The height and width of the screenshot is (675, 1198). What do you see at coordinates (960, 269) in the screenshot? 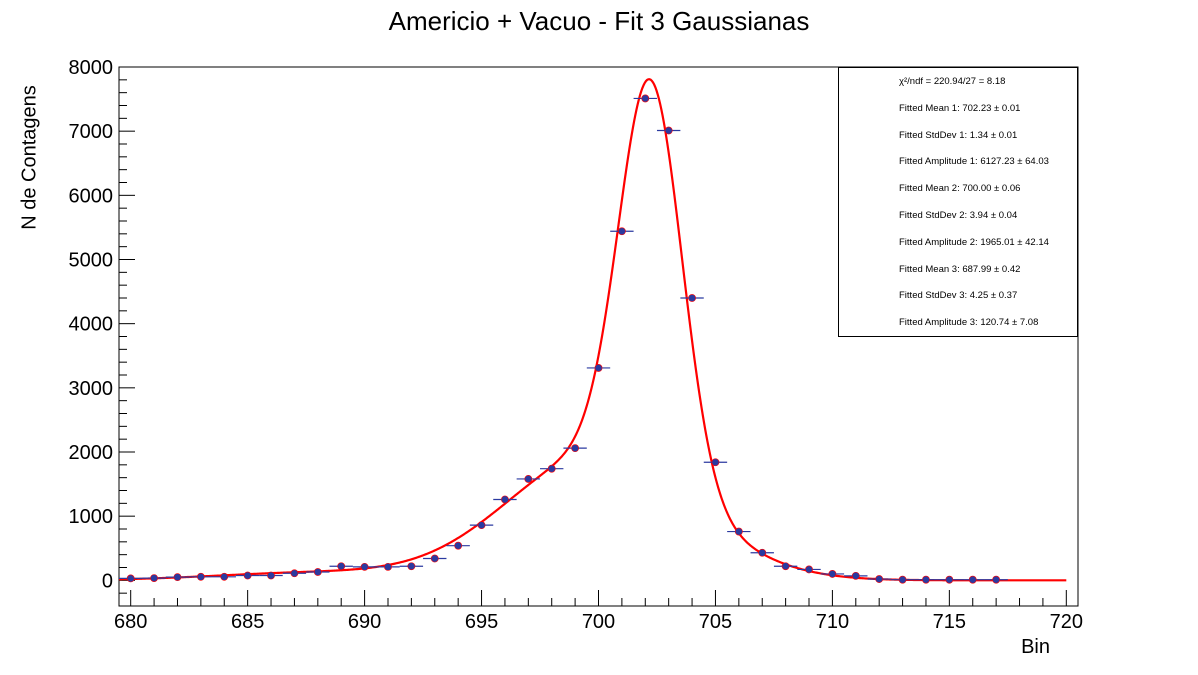
I see `stats-line: Fitted Mean 3: 687.99 ± 0.42` at bounding box center [960, 269].